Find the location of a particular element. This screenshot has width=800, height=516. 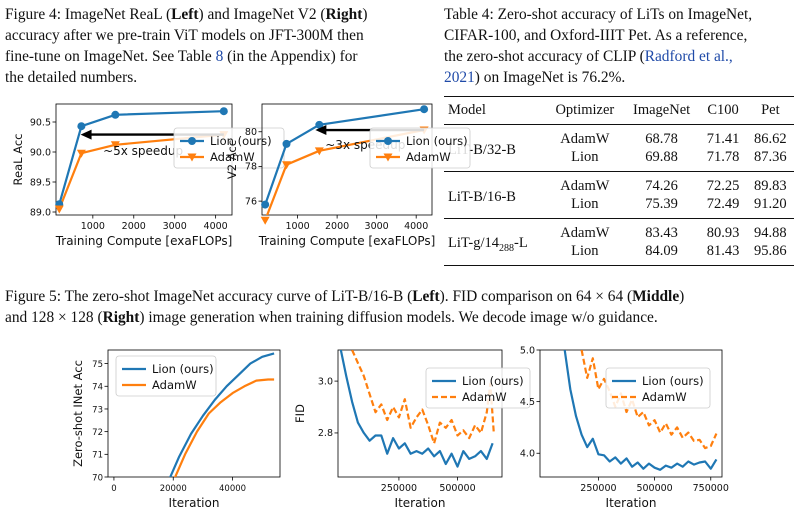

c100-cell: 80.93 is located at coordinates (723, 232).